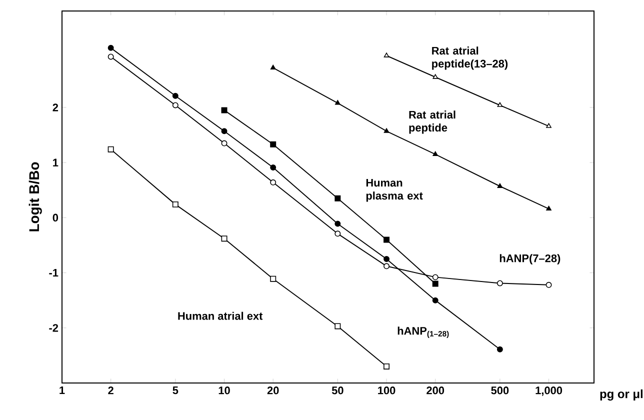 The height and width of the screenshot is (420, 644). Describe the element at coordinates (53, 273) in the screenshot. I see `y-tick-label: -1` at that location.